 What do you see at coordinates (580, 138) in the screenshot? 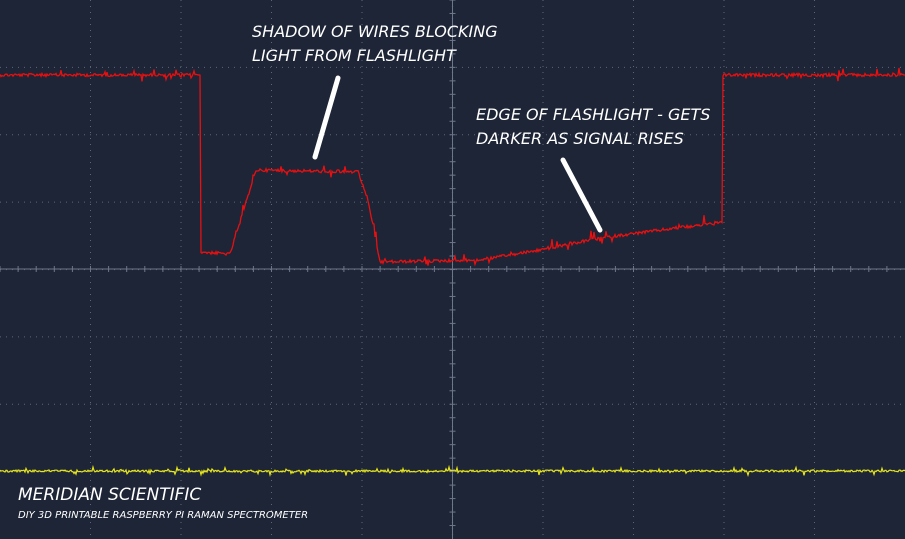
I see `annotation-line: DARKER AS SIGNAL RISES` at bounding box center [580, 138].